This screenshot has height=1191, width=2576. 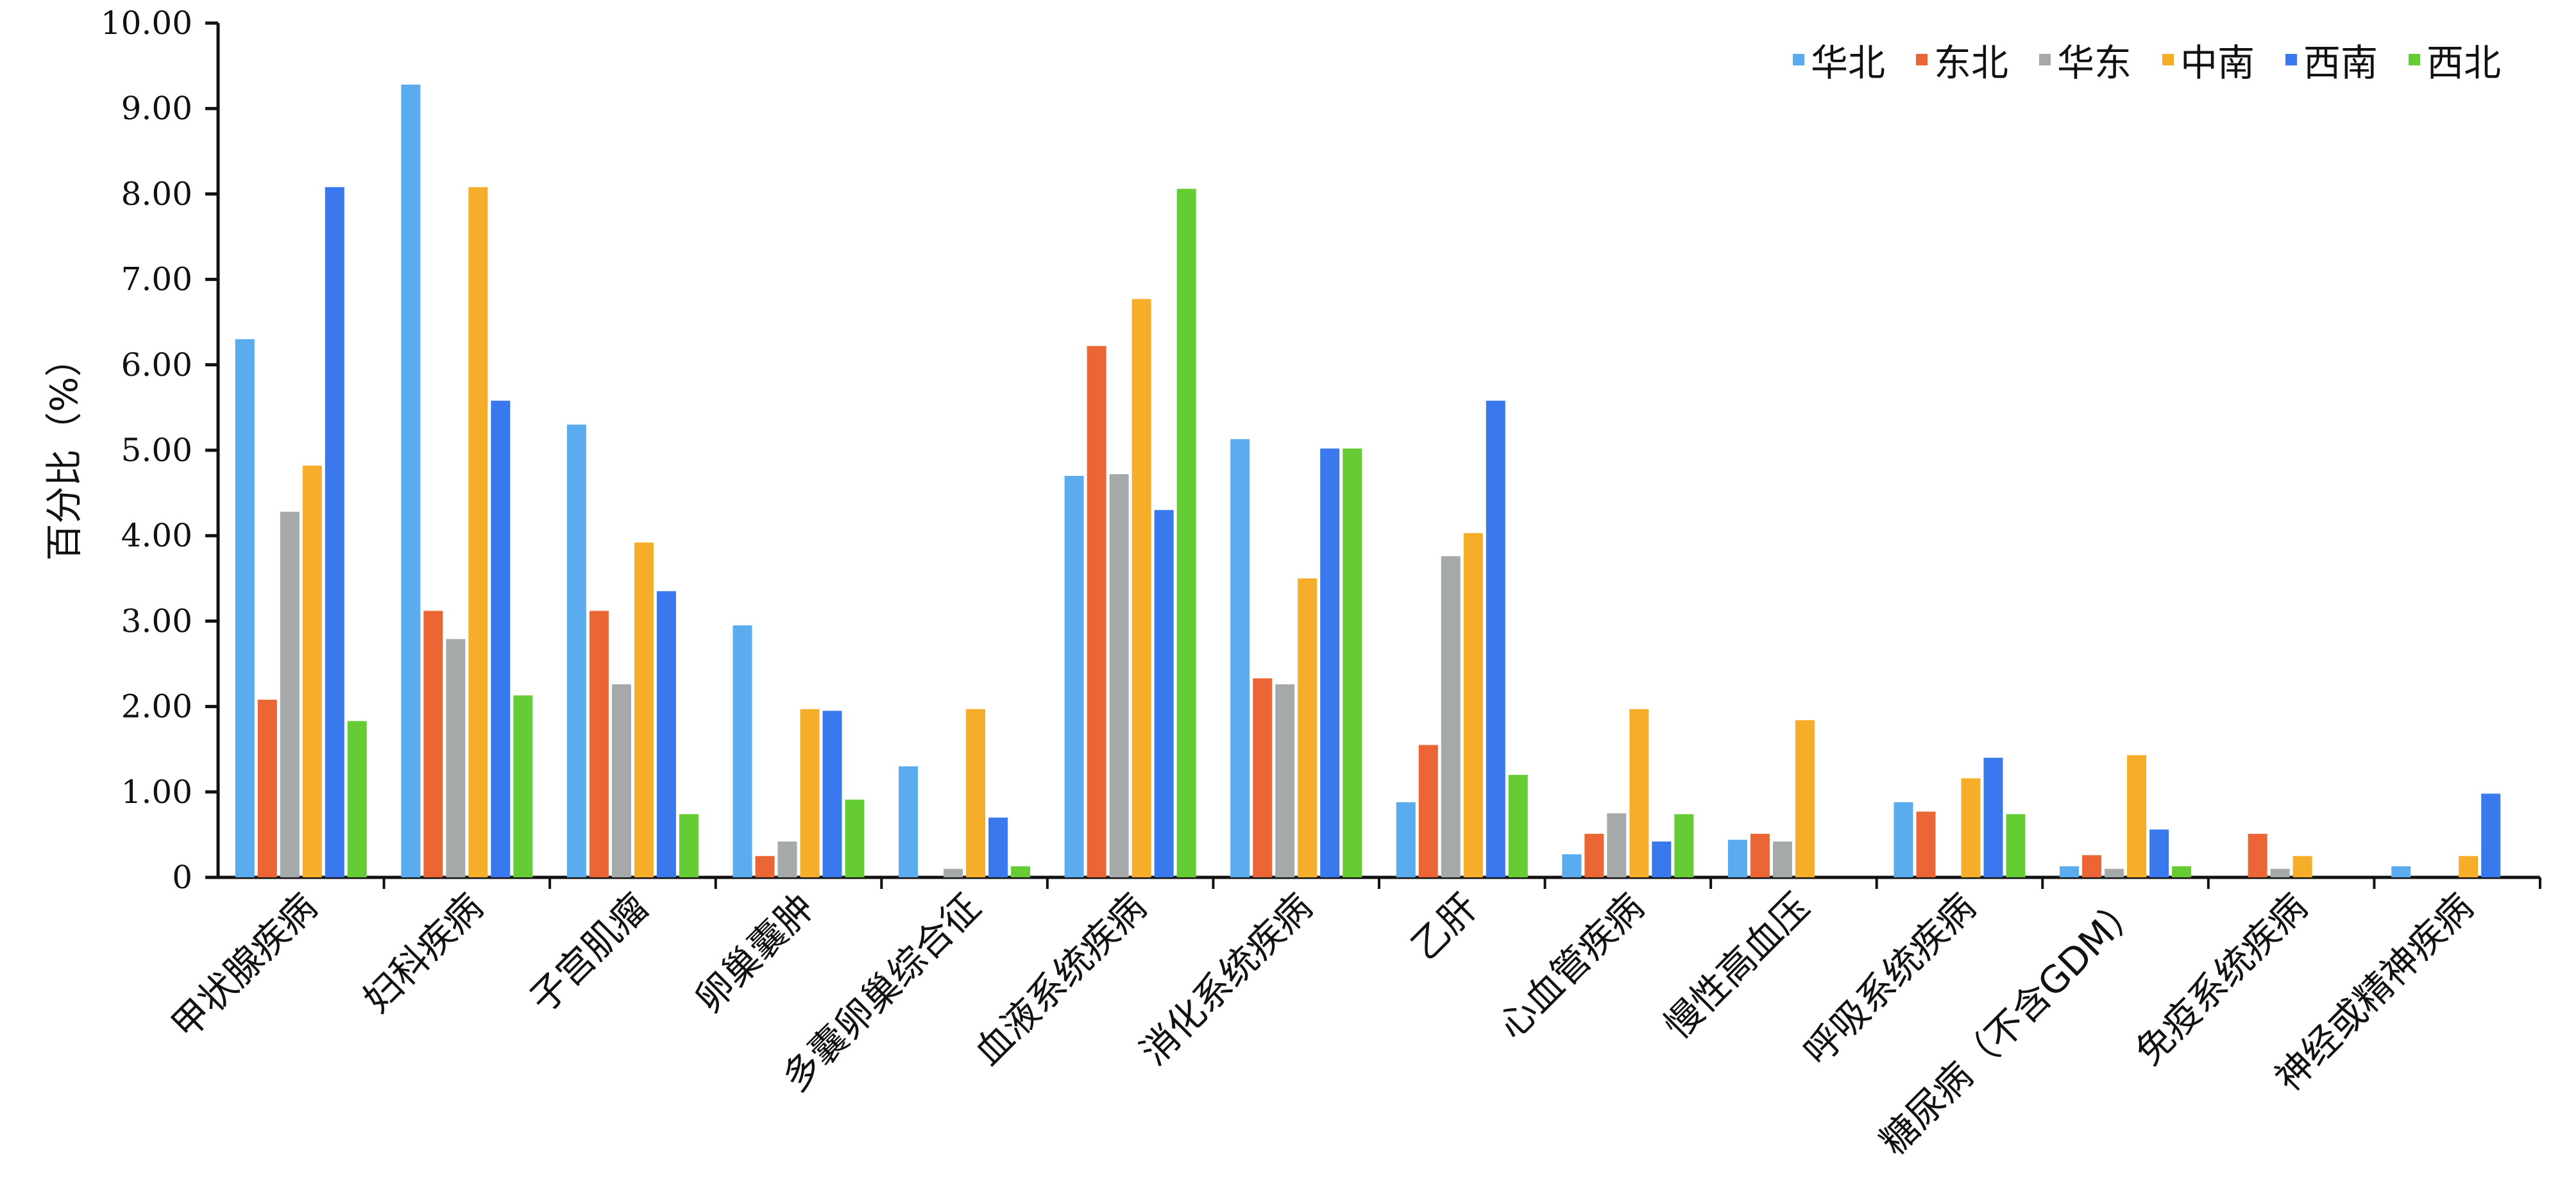 I want to click on x-category-label: 慢性高血压, so click(x=1737, y=966).